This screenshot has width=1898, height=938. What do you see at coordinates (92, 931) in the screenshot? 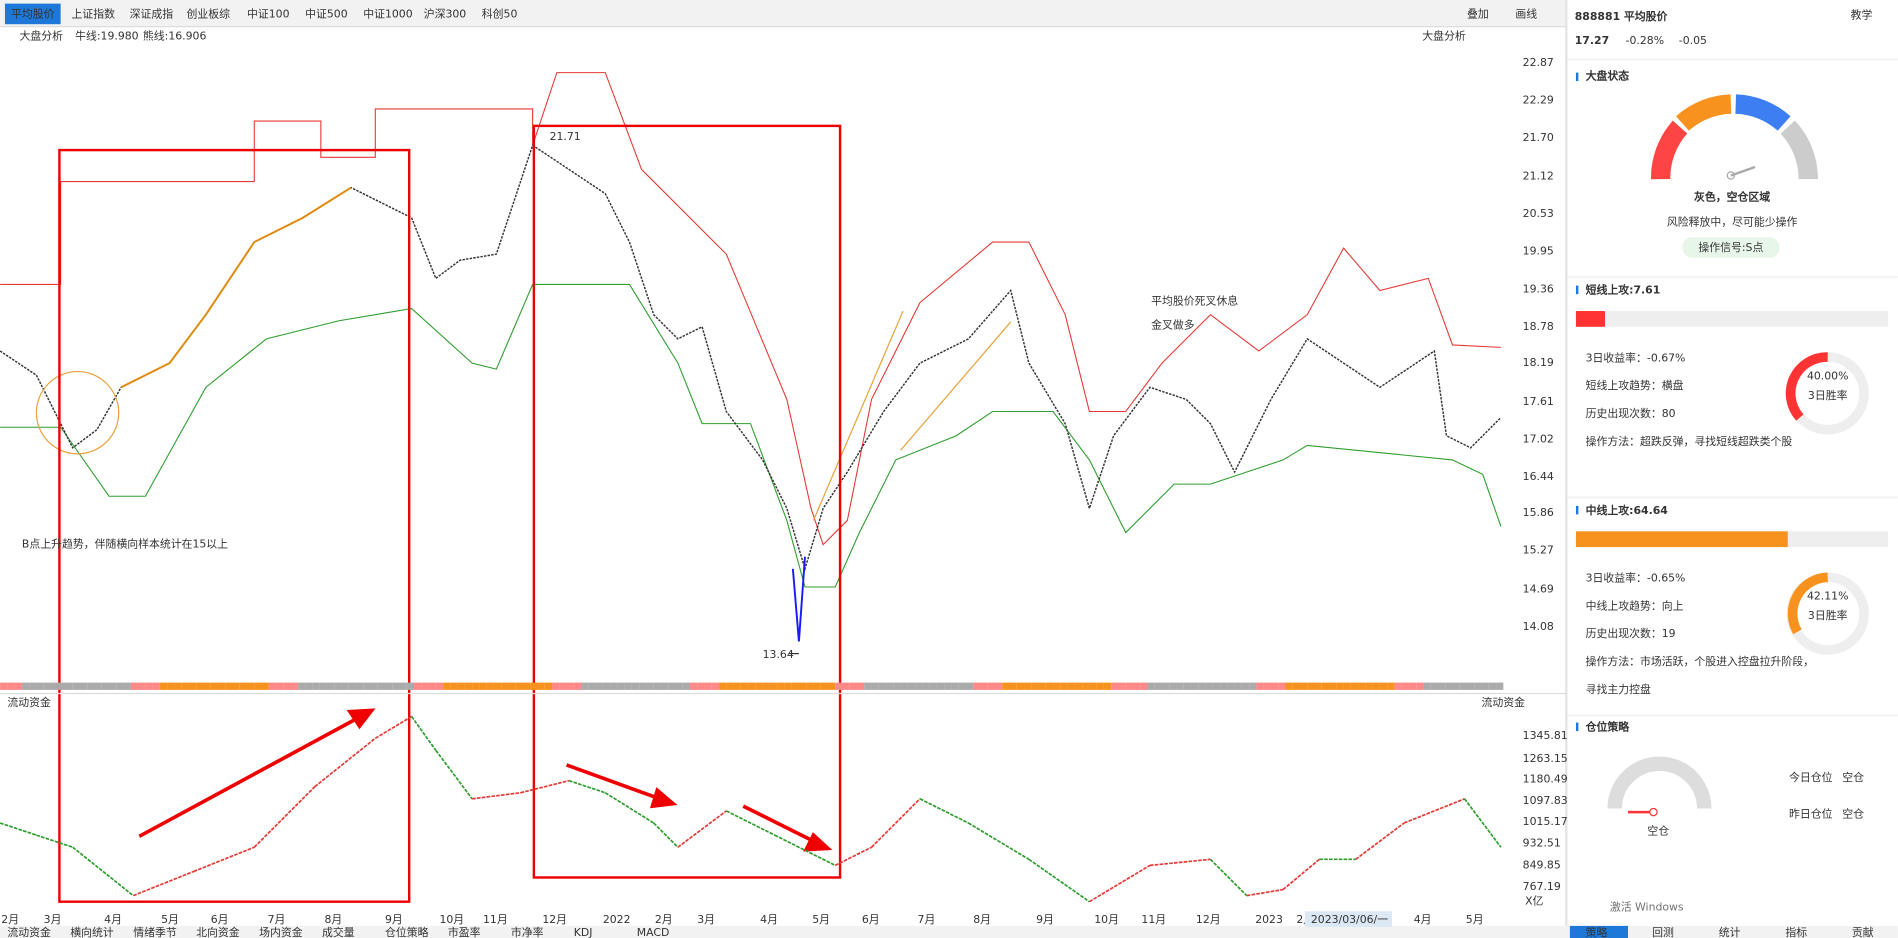
I see `bottom-tab: 横向统计` at bounding box center [92, 931].